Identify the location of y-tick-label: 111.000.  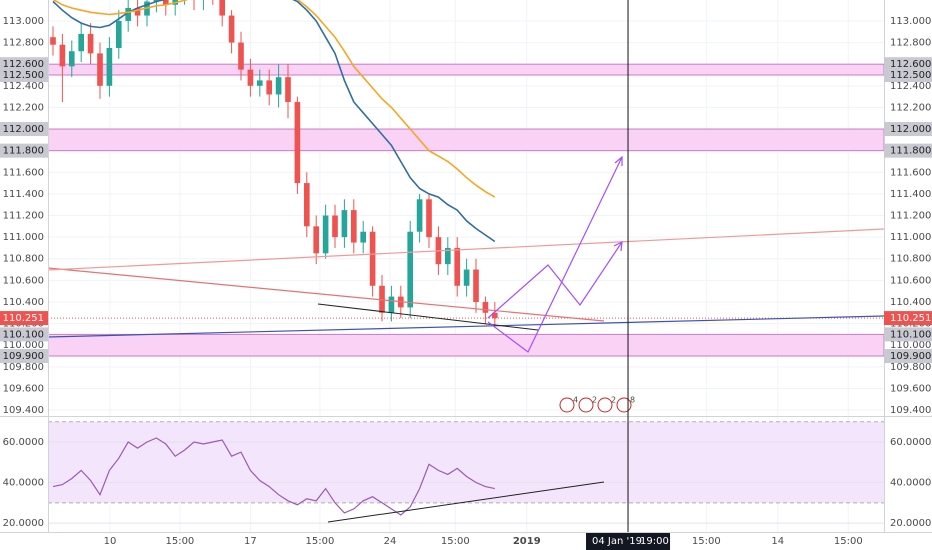
(23, 237).